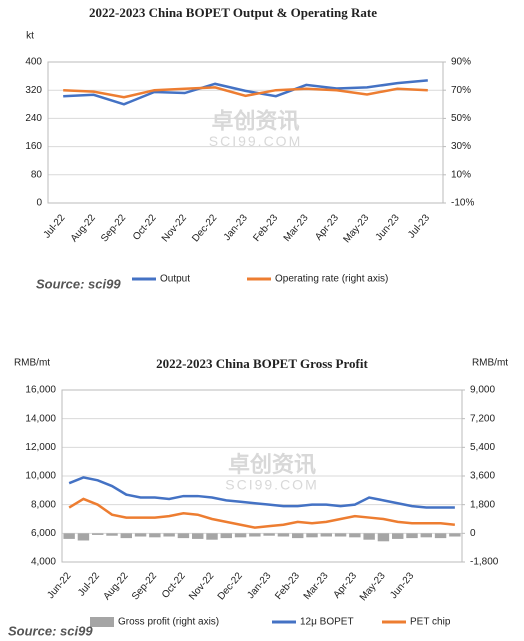 The height and width of the screenshot is (641, 524). I want to click on y-tick-label: 320, so click(33, 90).